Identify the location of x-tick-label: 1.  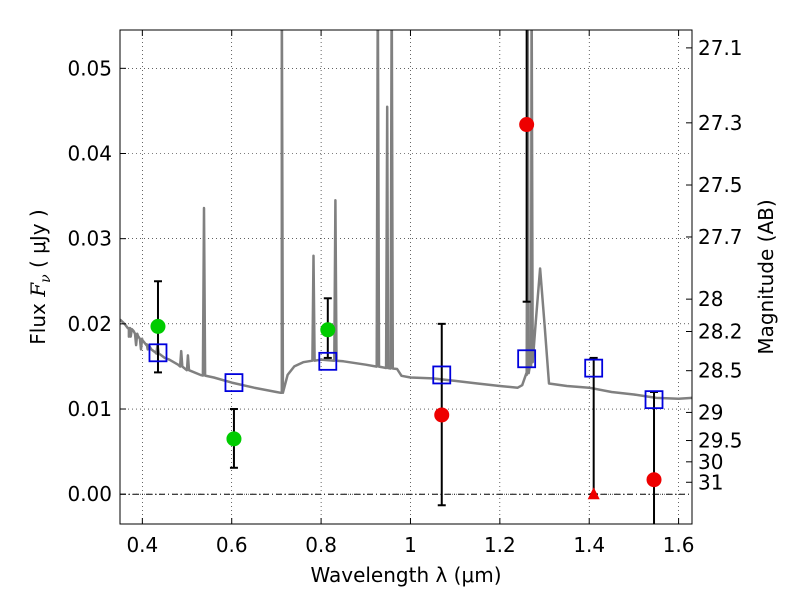
(410, 545).